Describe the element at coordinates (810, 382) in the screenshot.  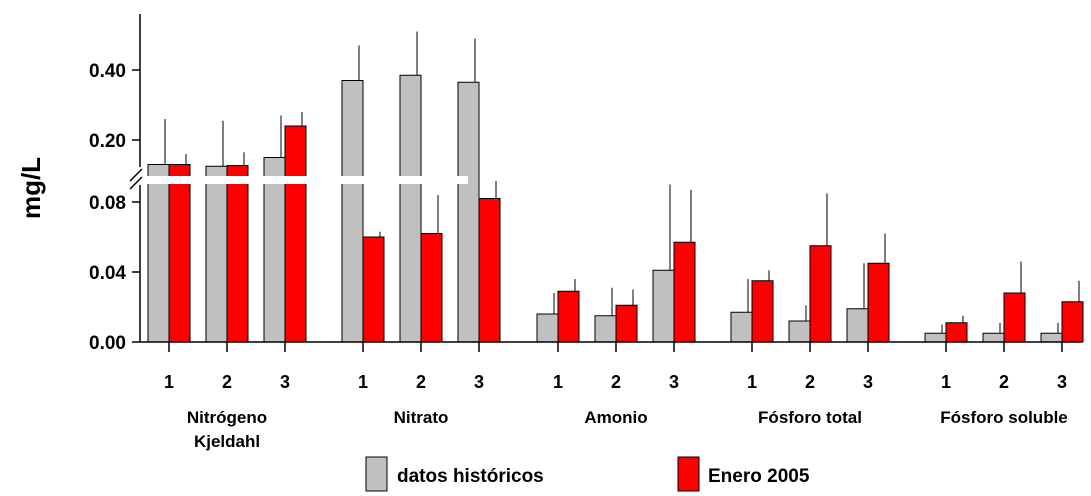
I see `x-category-label-10: 2` at that location.